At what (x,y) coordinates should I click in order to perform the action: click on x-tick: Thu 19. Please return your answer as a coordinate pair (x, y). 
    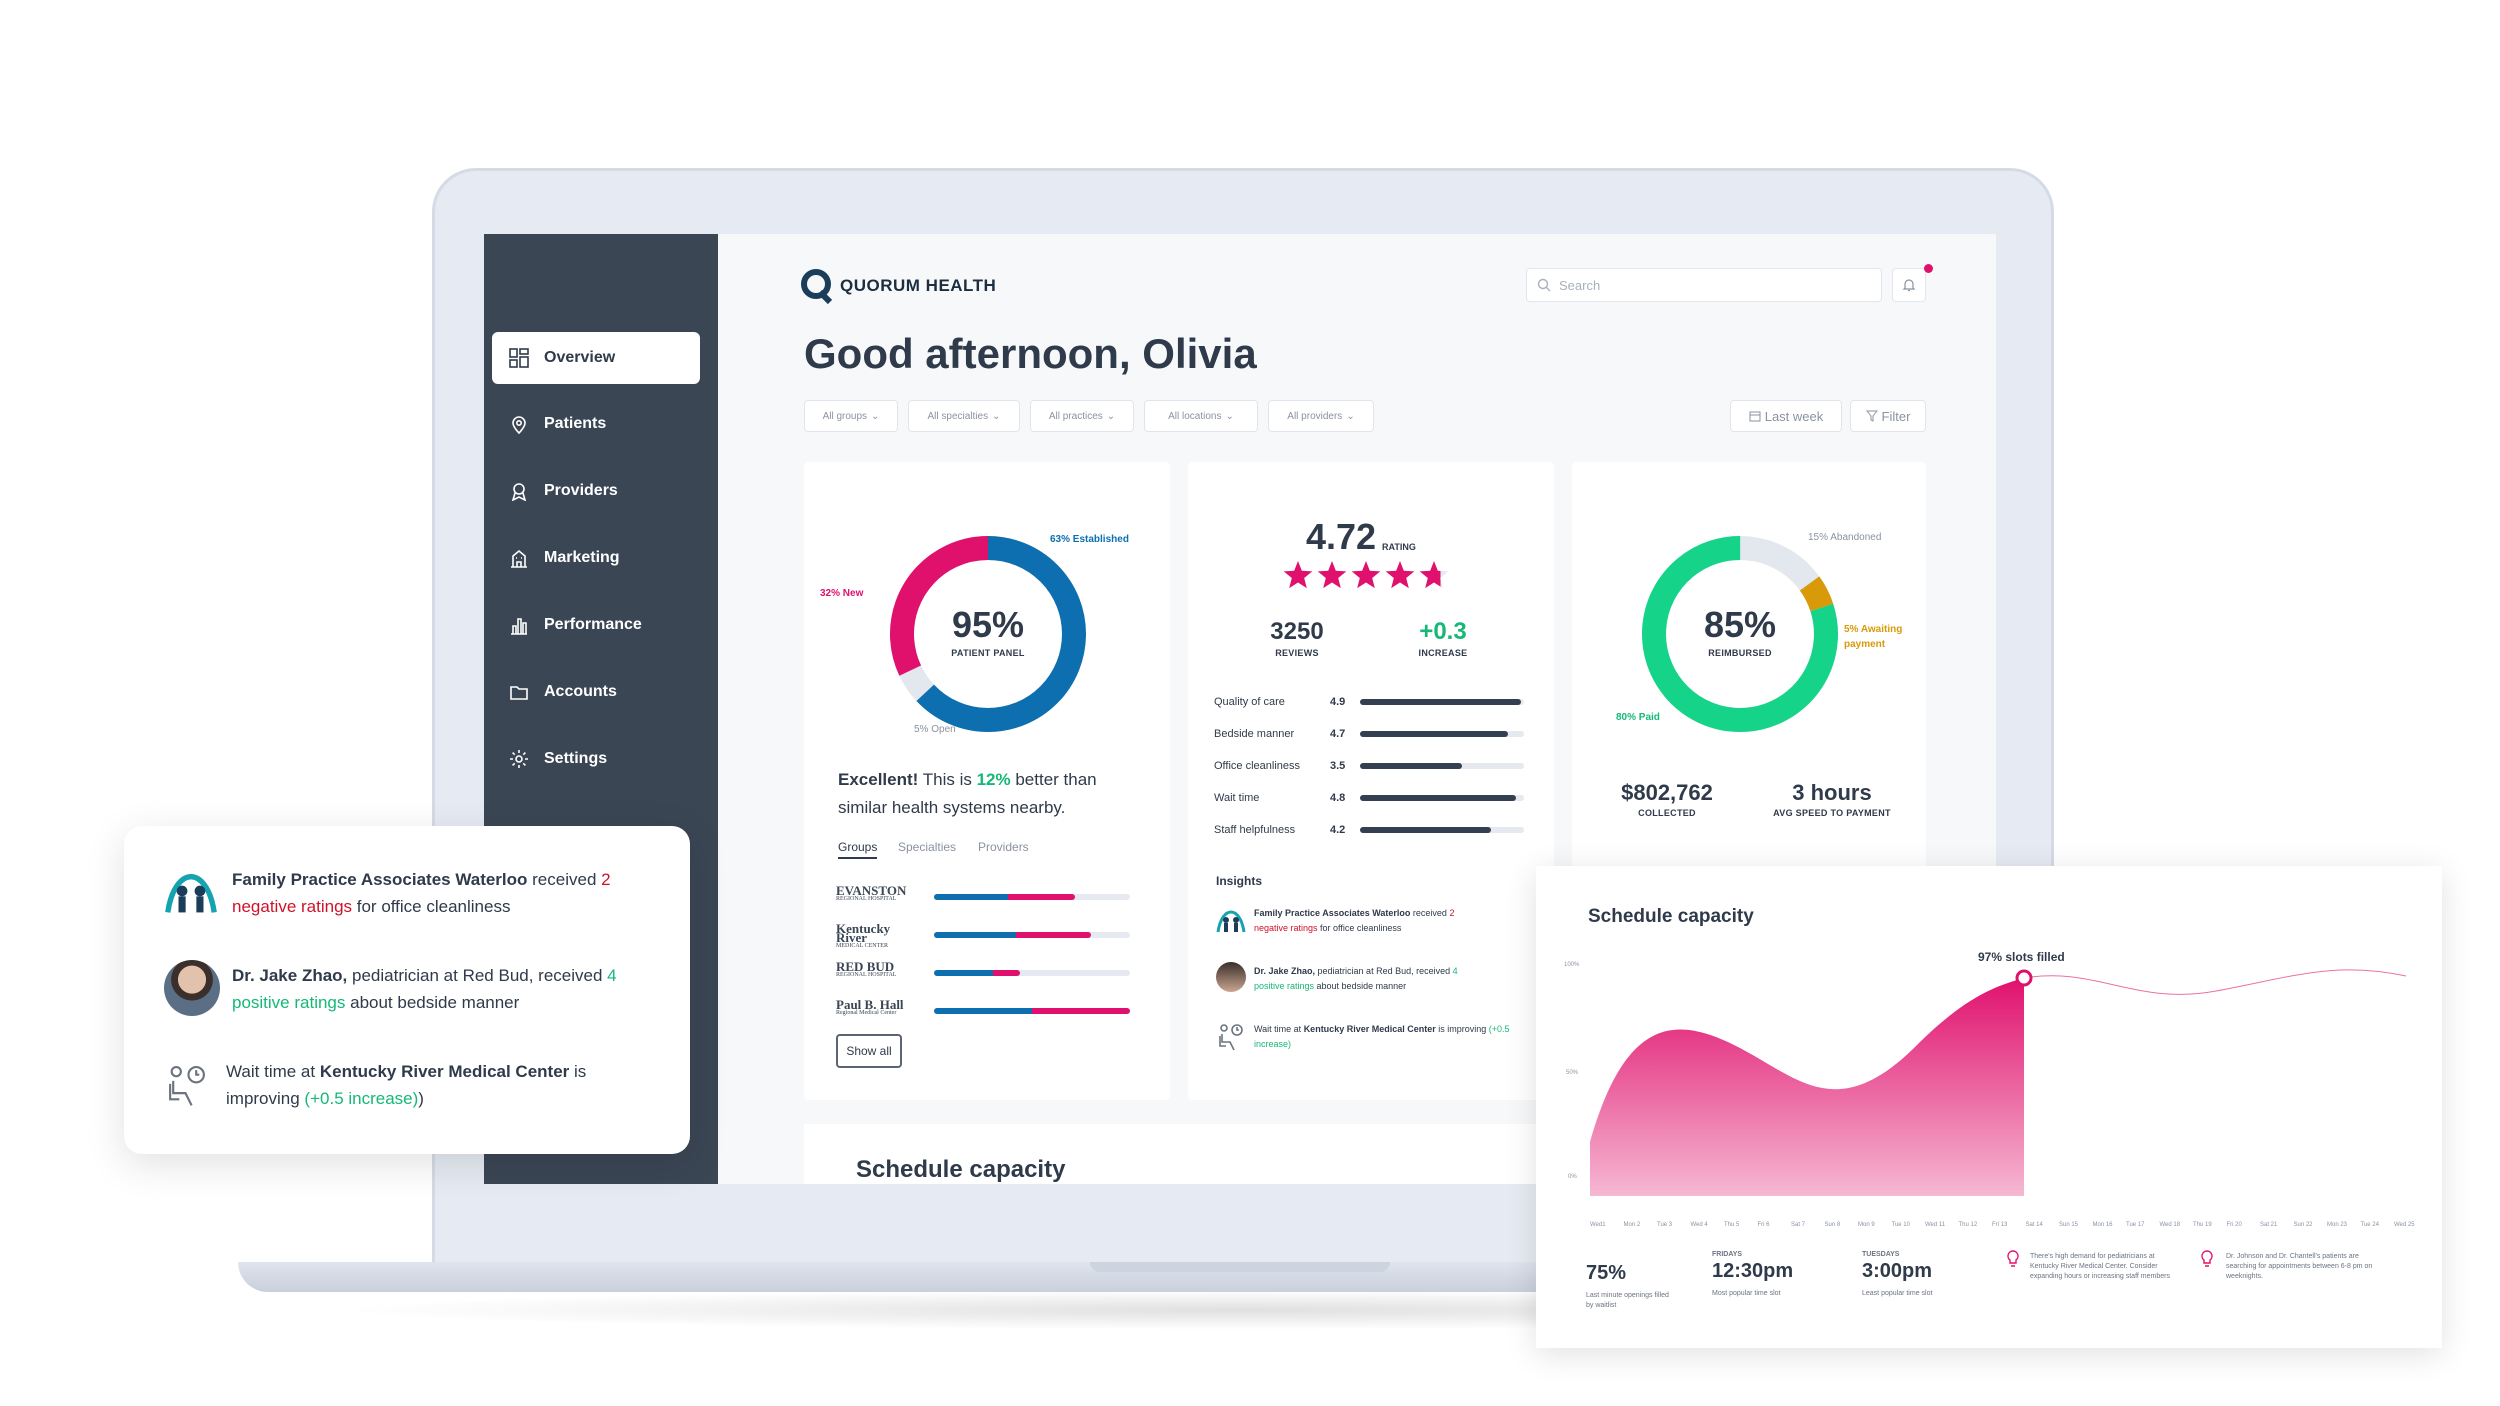
    Looking at the image, I should click on (2202, 1225).